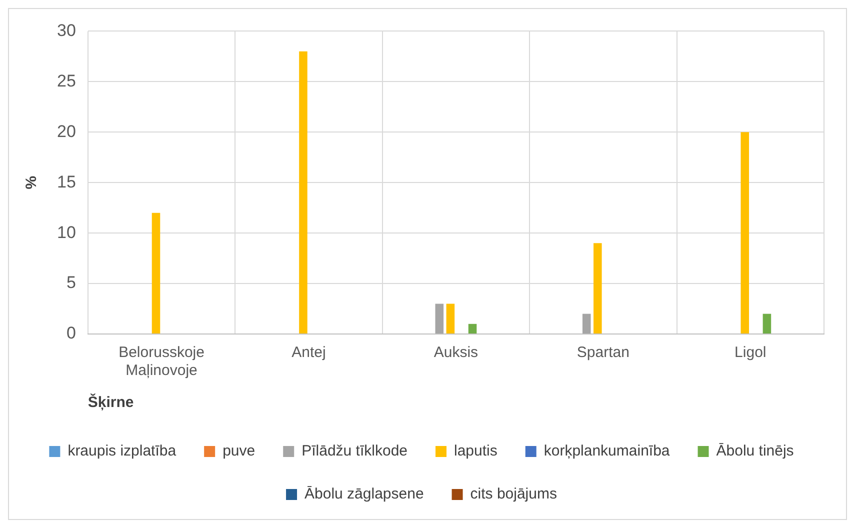 This screenshot has width=855, height=528. Describe the element at coordinates (31, 183) in the screenshot. I see `y-axis-title: %` at that location.